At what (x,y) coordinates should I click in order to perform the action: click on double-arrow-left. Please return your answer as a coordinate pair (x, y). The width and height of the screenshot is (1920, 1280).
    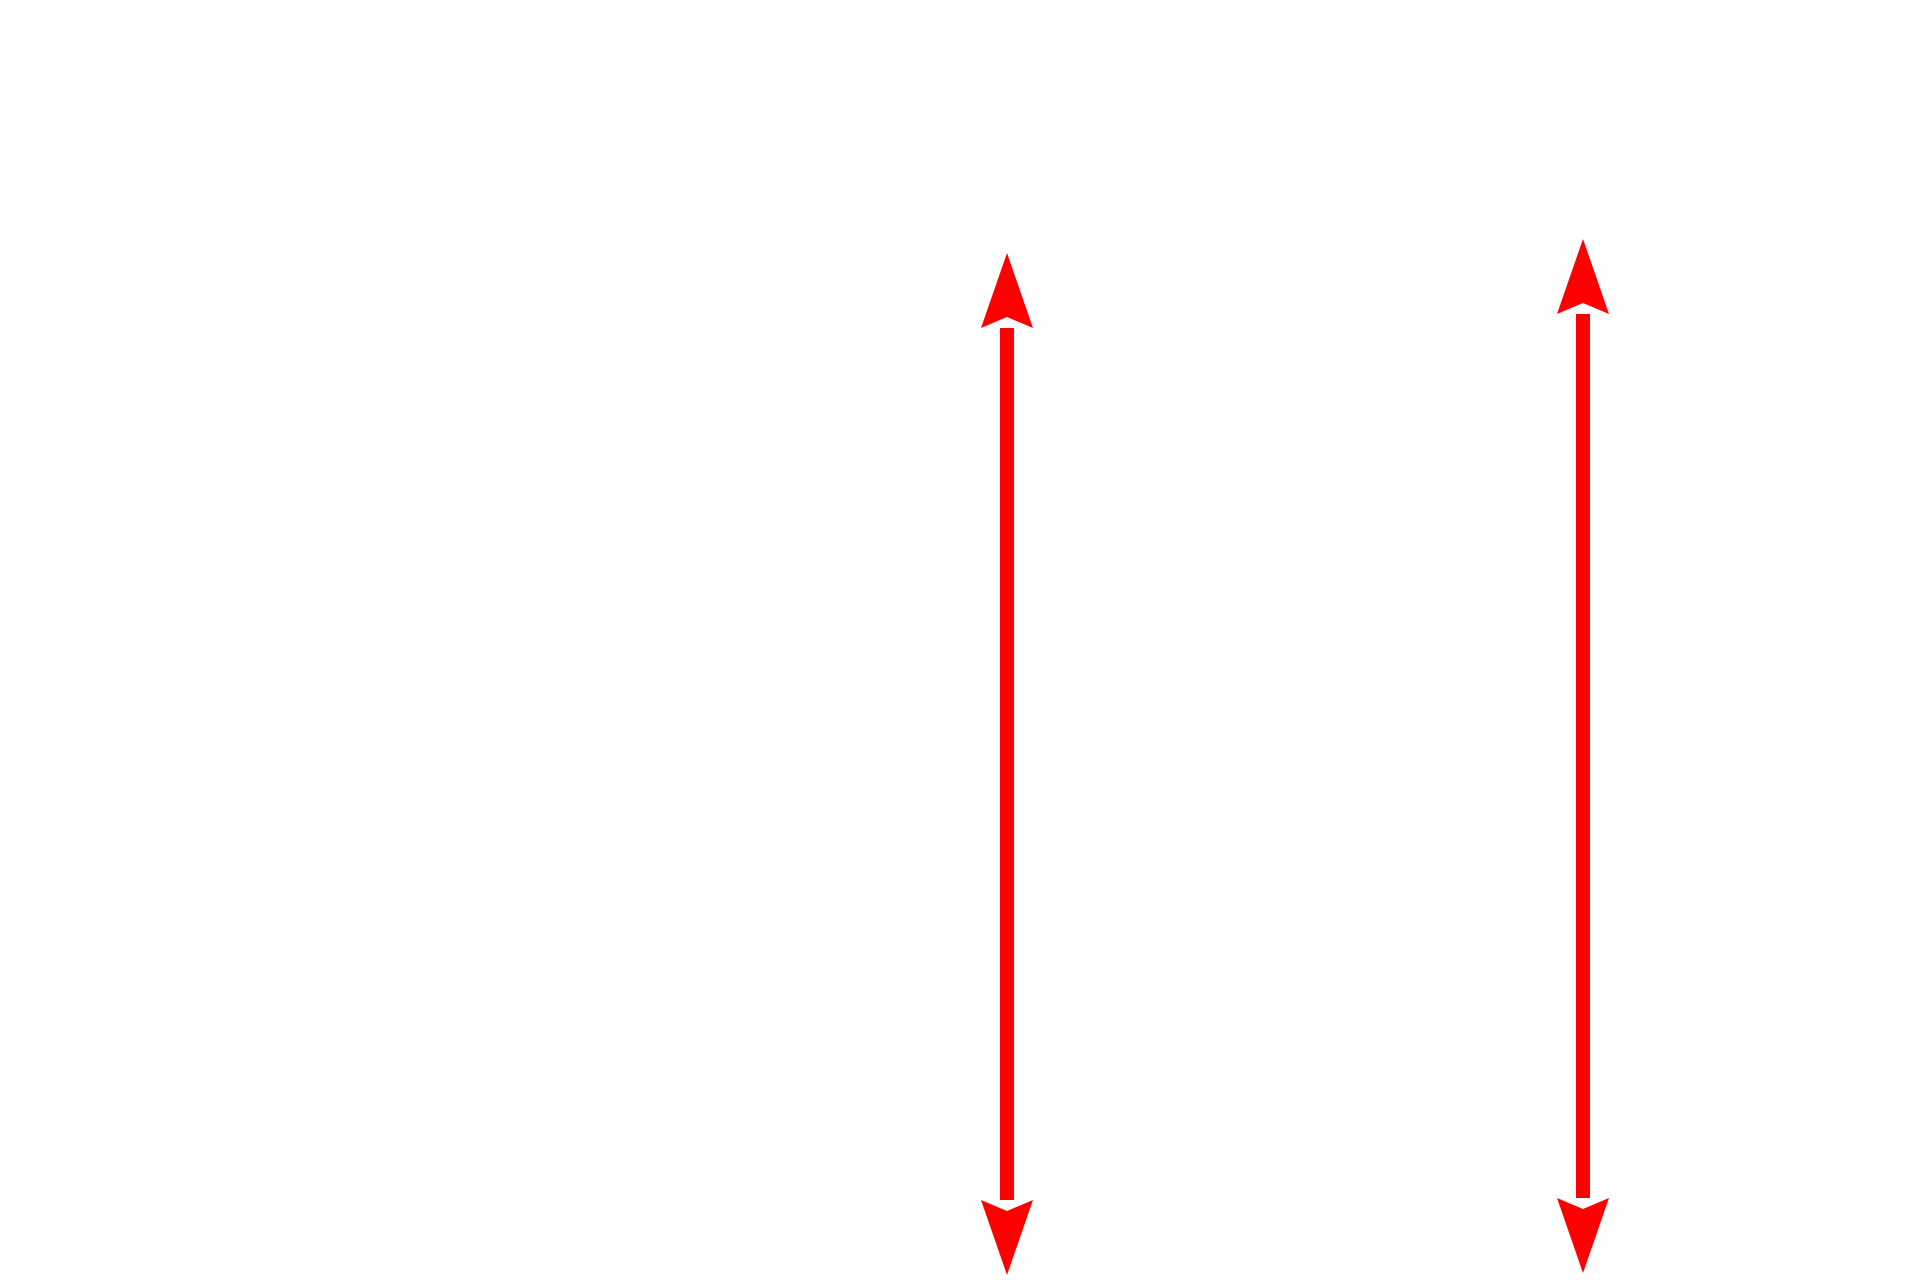
    Looking at the image, I should click on (1007, 764).